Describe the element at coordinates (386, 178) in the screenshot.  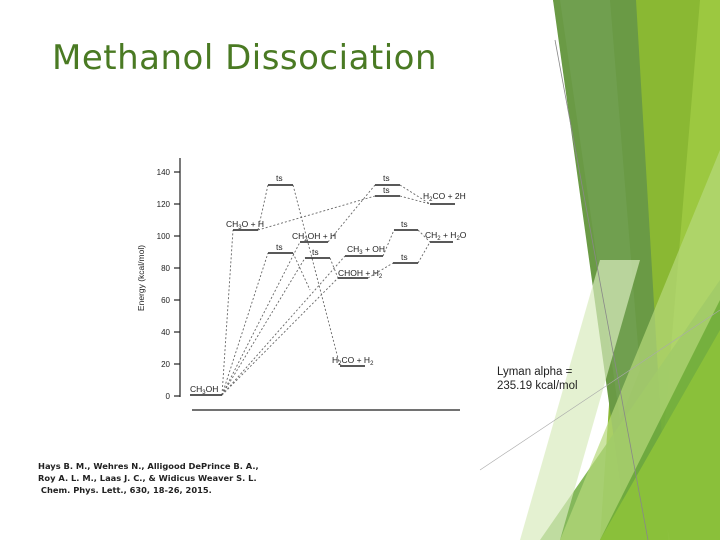
I see `label-ts-4: ts` at that location.